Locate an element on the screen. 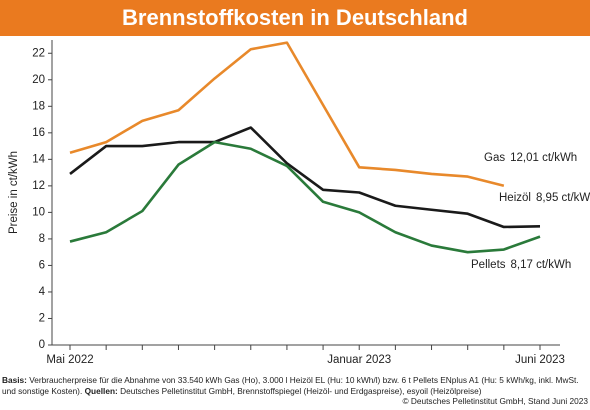 This screenshot has height=410, width=590. series-name: Gas is located at coordinates (494, 158).